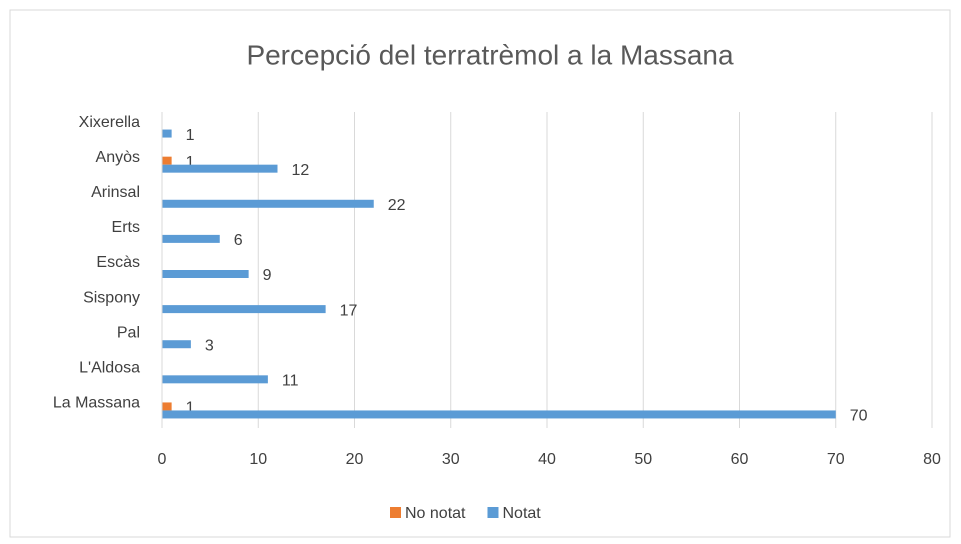 The height and width of the screenshot is (544, 961). I want to click on y-tick-label: Erts, so click(126, 227).